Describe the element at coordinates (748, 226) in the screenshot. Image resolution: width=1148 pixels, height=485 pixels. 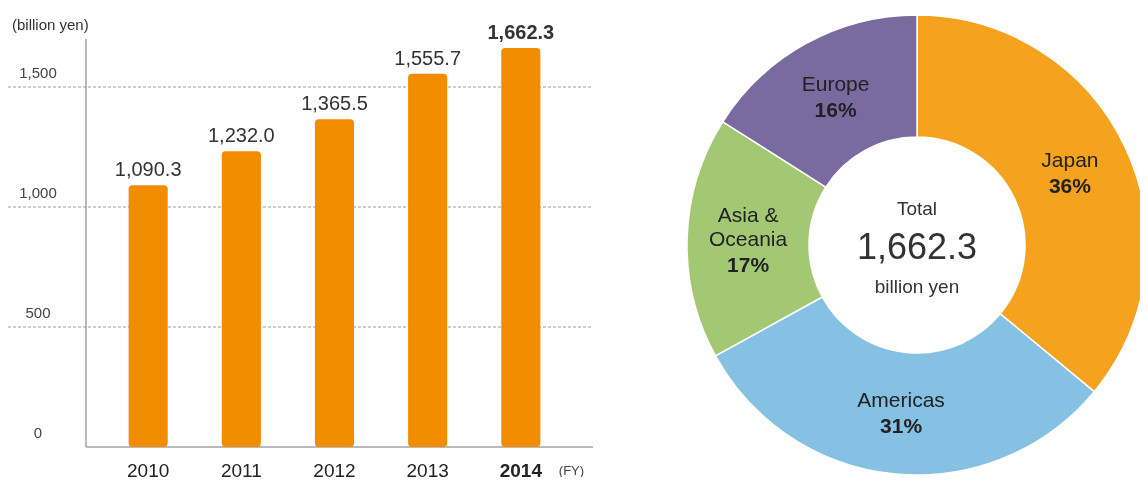
I see `slice-label: Asia & Oceania` at that location.